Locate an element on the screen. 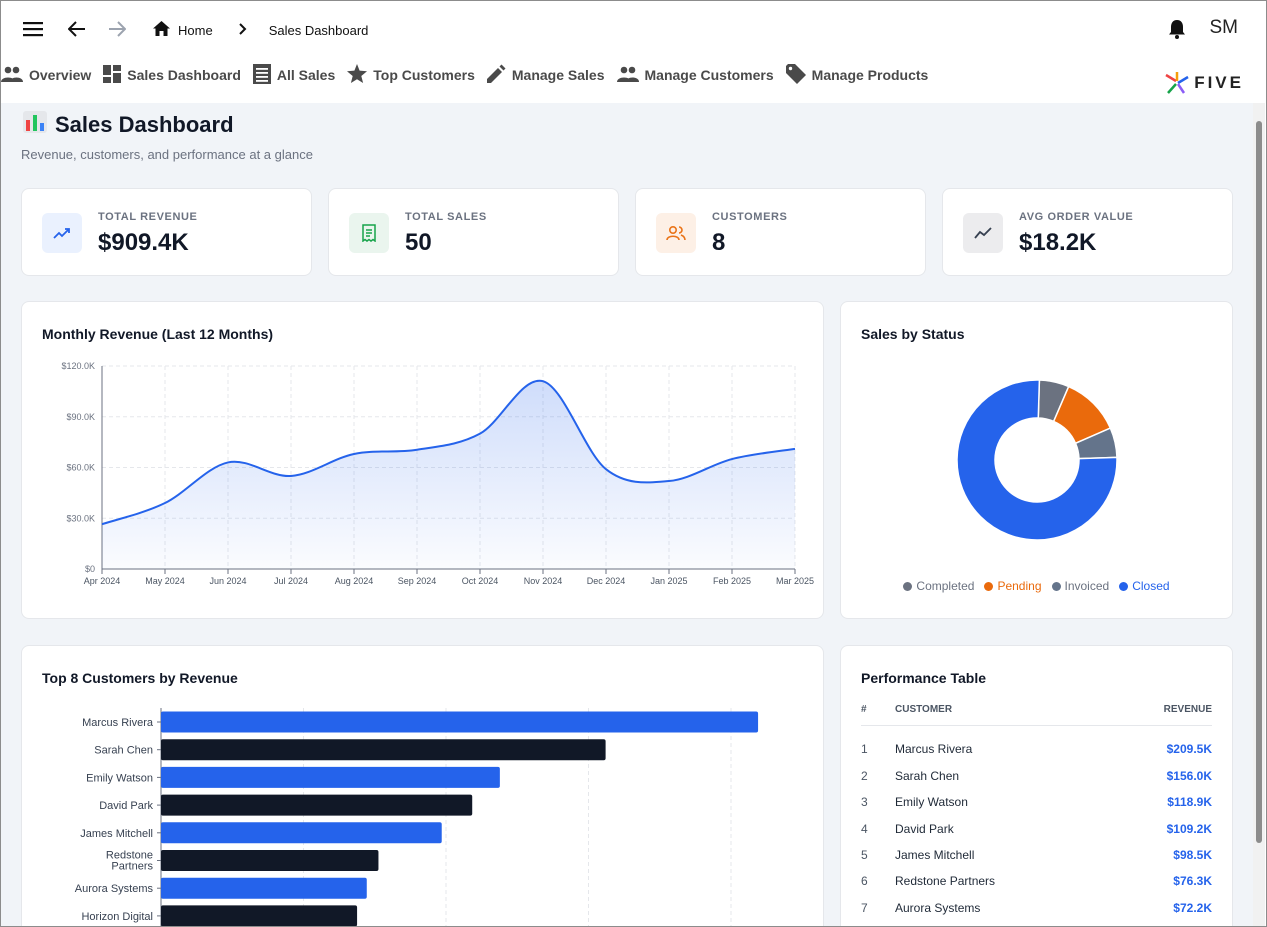 The width and height of the screenshot is (1267, 927). table-row: 2 Sarah Chen $156.0K is located at coordinates (1036, 782).